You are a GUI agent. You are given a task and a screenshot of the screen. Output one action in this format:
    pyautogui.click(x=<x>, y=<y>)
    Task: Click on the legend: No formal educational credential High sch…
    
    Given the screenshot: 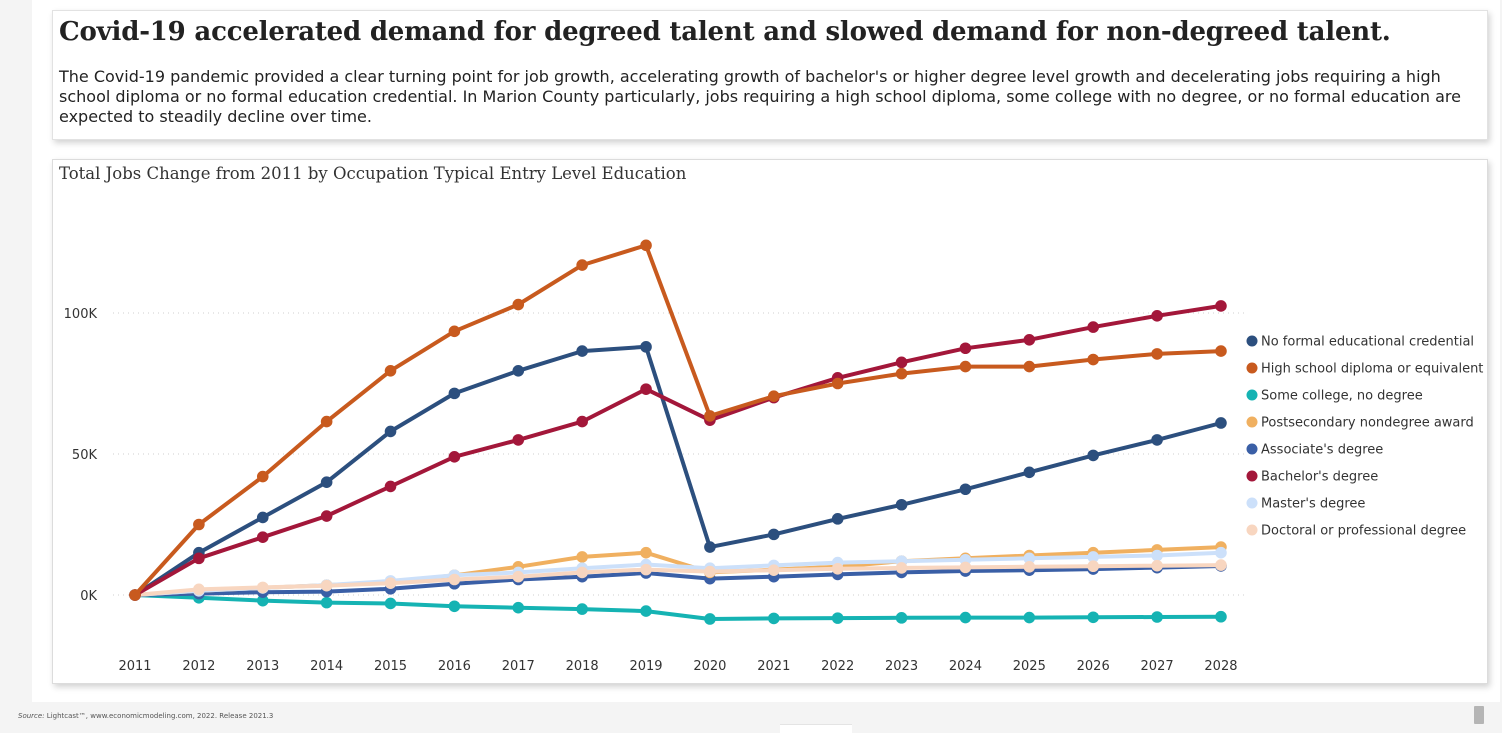 What is the action you would take?
    pyautogui.click(x=1365, y=437)
    